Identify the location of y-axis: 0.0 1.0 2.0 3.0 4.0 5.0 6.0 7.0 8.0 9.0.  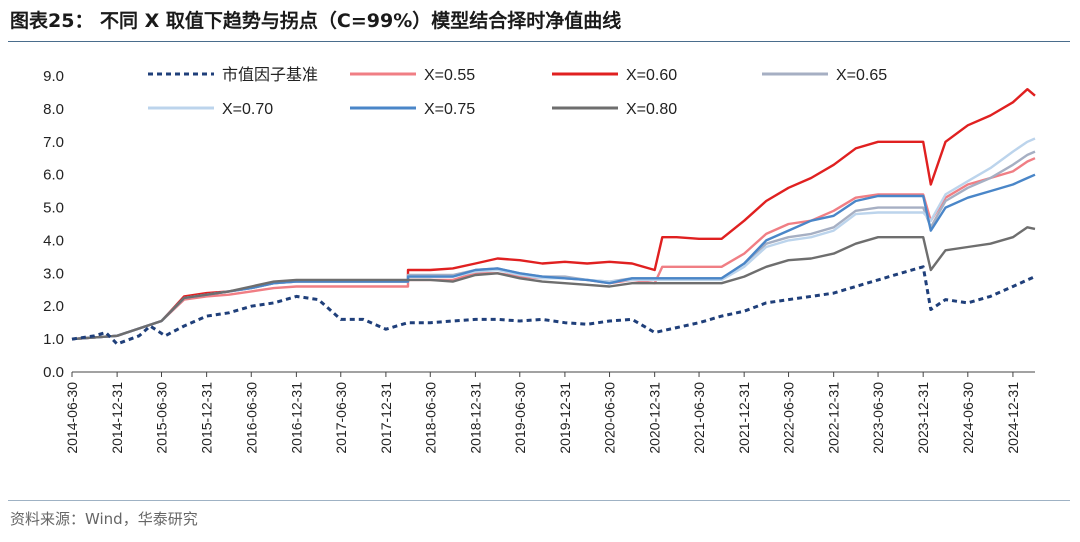
(53, 224).